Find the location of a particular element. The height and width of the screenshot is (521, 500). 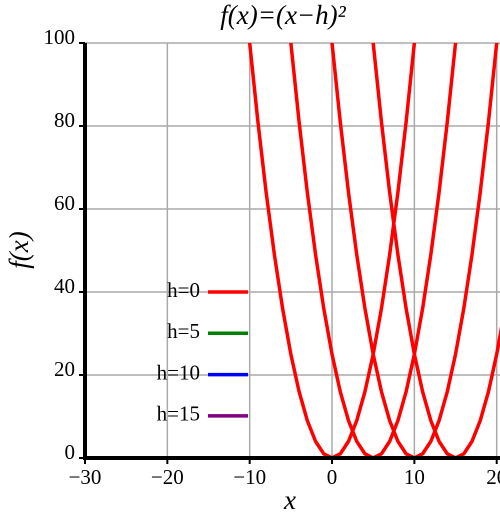

legend: h=0 h=5 h=10 h=15 is located at coordinates (202, 352).